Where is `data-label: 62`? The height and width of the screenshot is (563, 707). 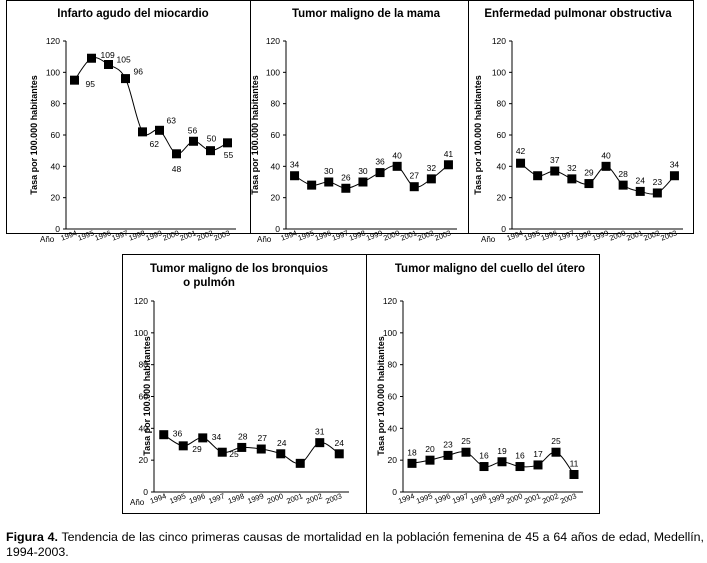 data-label: 62 is located at coordinates (155, 144).